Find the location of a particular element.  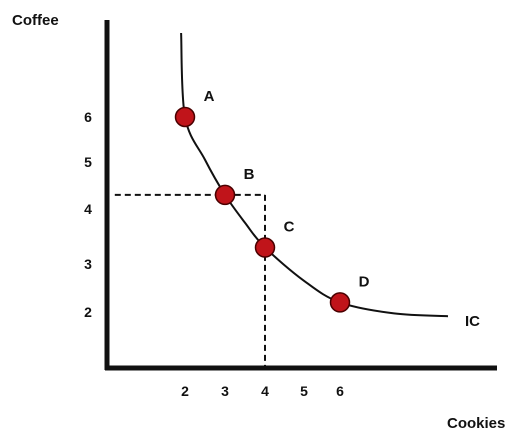

y-axis-title: Coffee is located at coordinates (35, 20).